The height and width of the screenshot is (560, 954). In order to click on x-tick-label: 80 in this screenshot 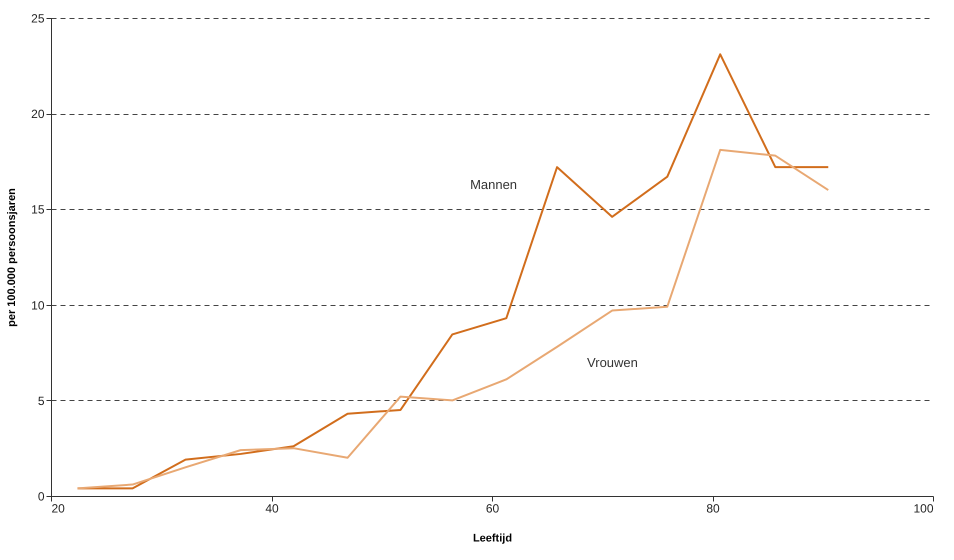, I will do `click(713, 509)`.